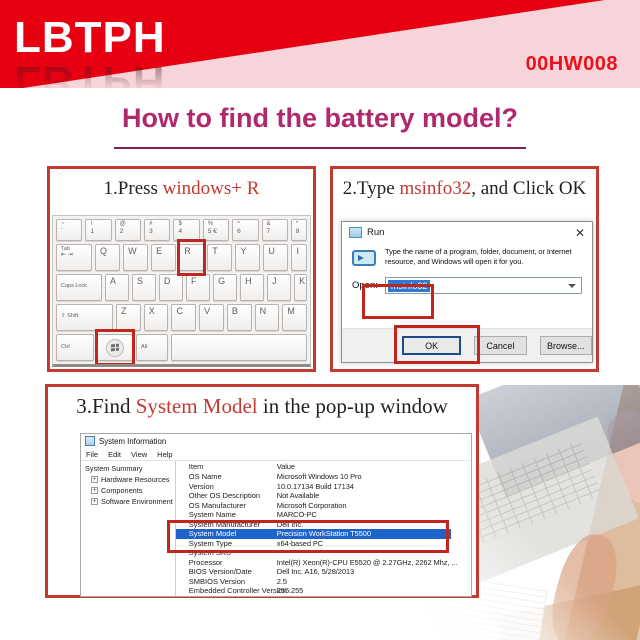 The height and width of the screenshot is (640, 640). I want to click on key-y: Y, so click(248, 257).